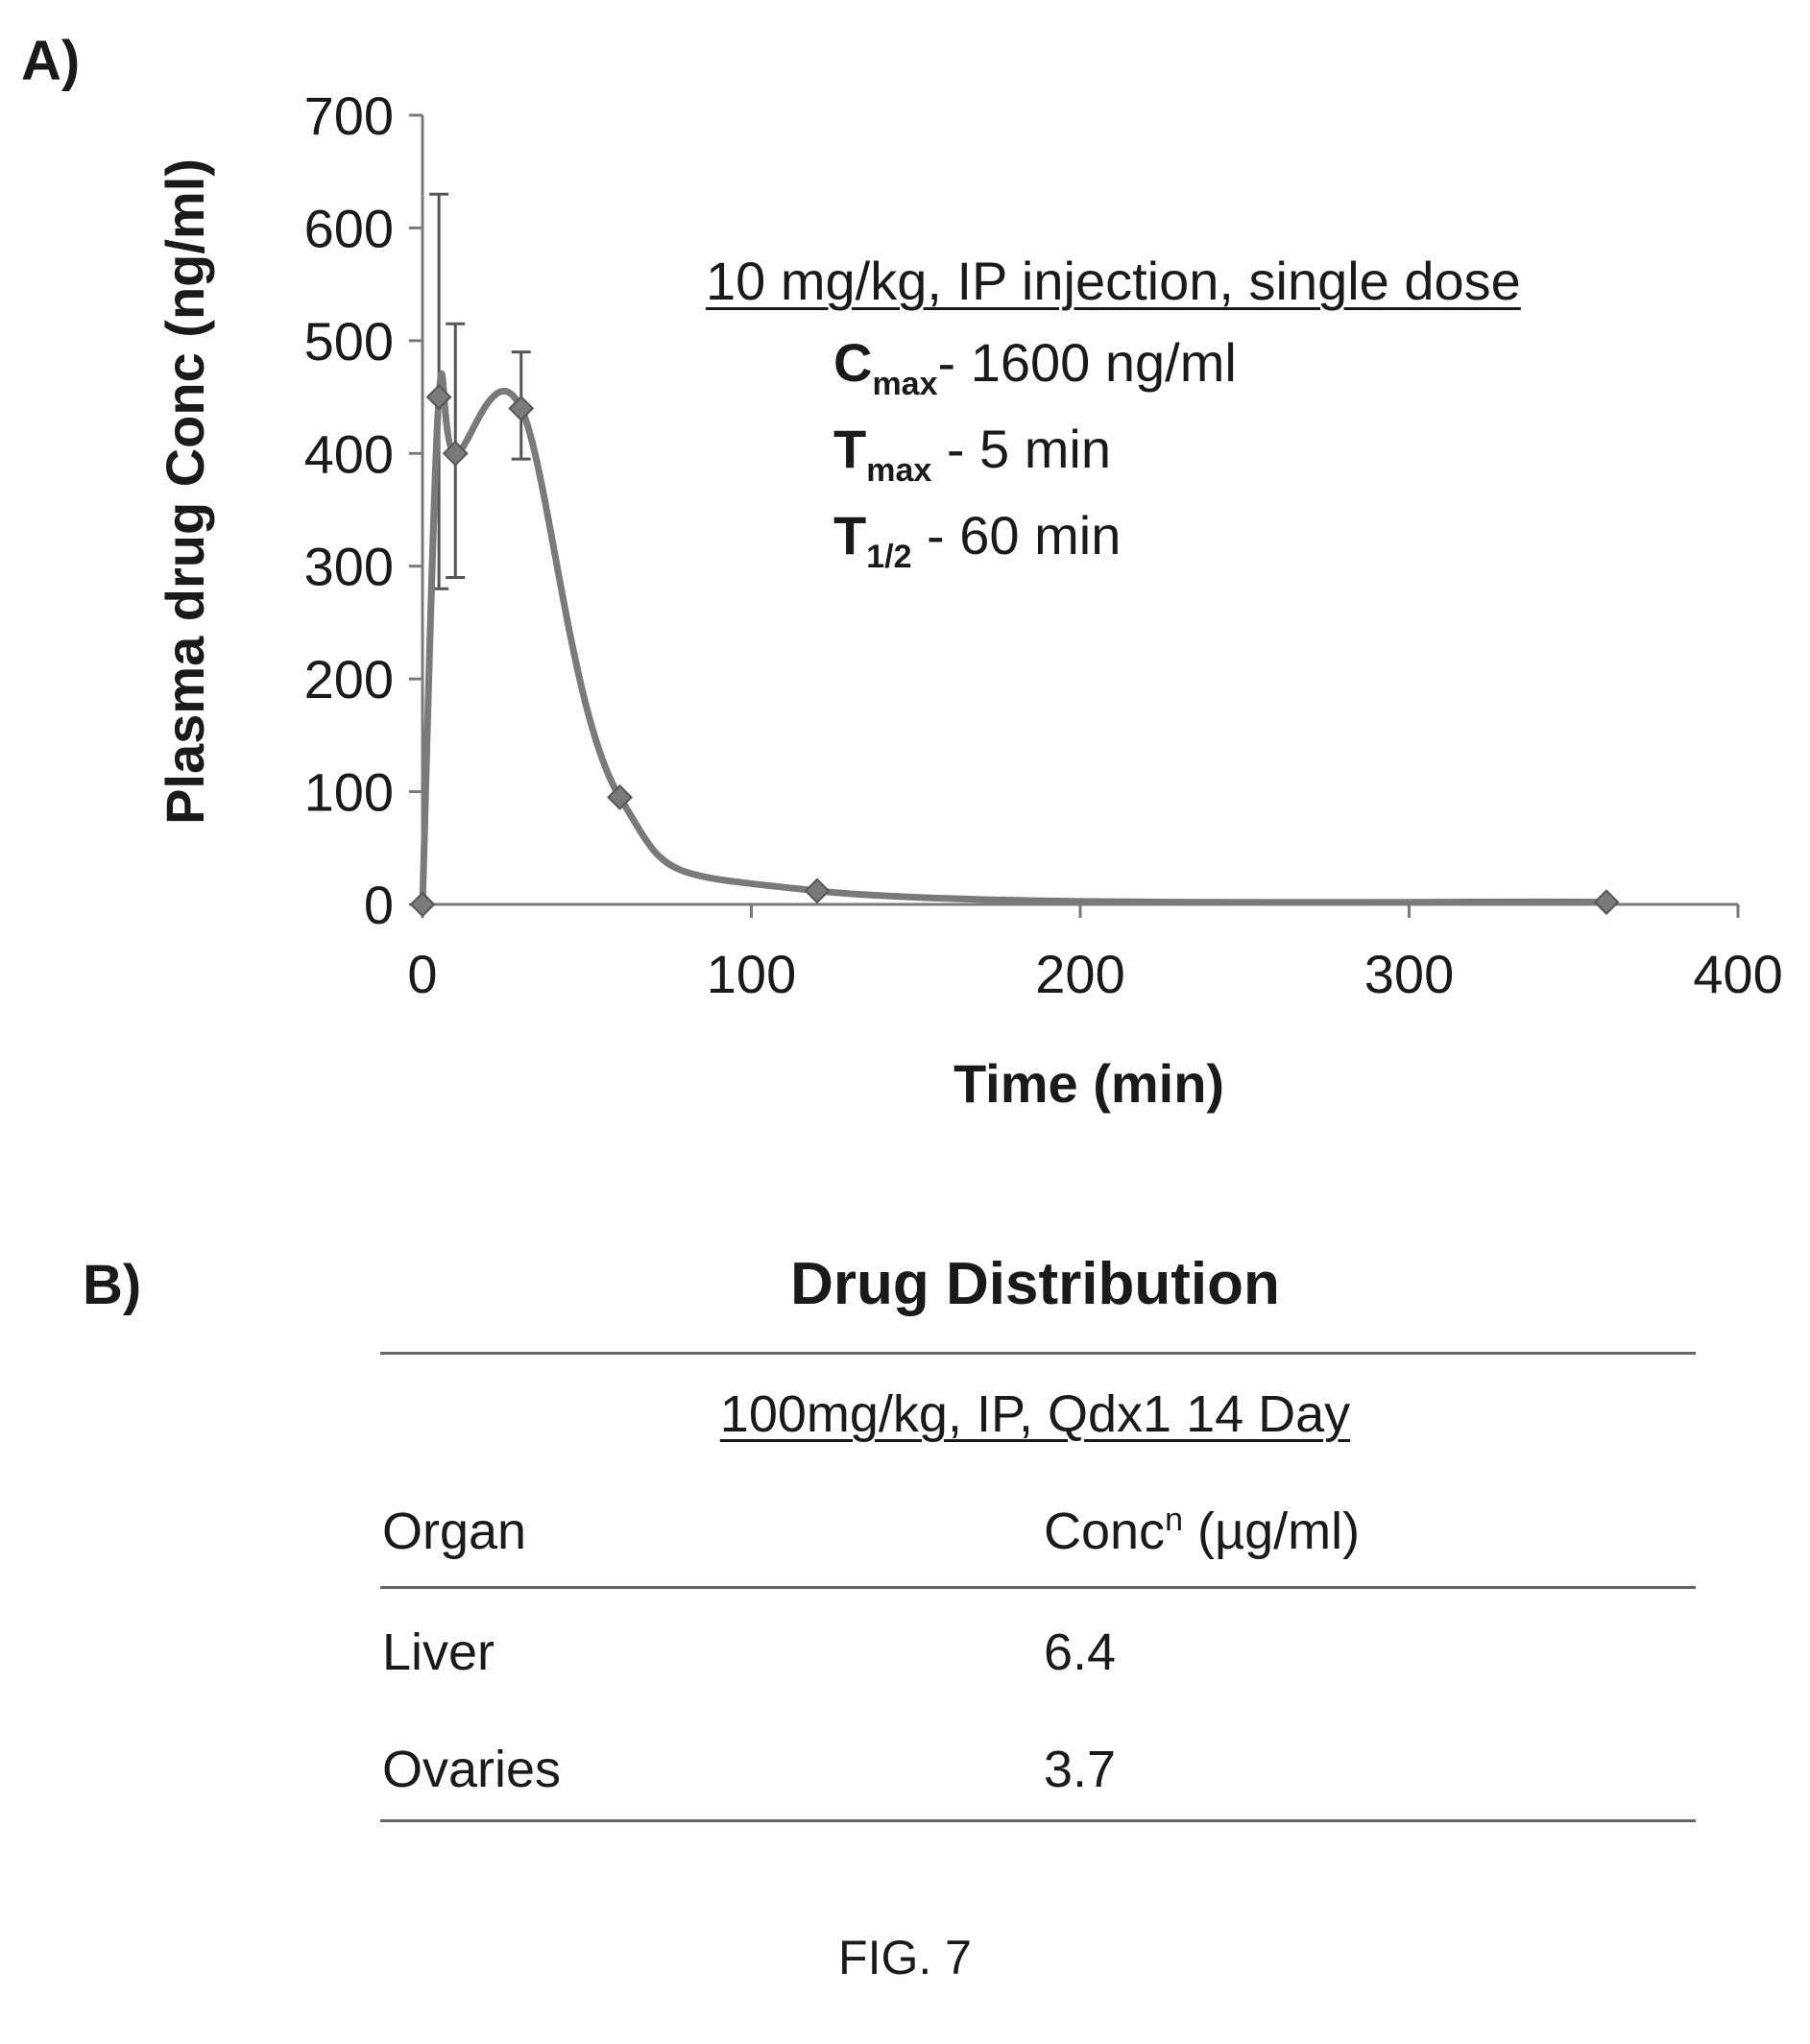  What do you see at coordinates (51, 61) in the screenshot?
I see `panel-a-label: A)` at bounding box center [51, 61].